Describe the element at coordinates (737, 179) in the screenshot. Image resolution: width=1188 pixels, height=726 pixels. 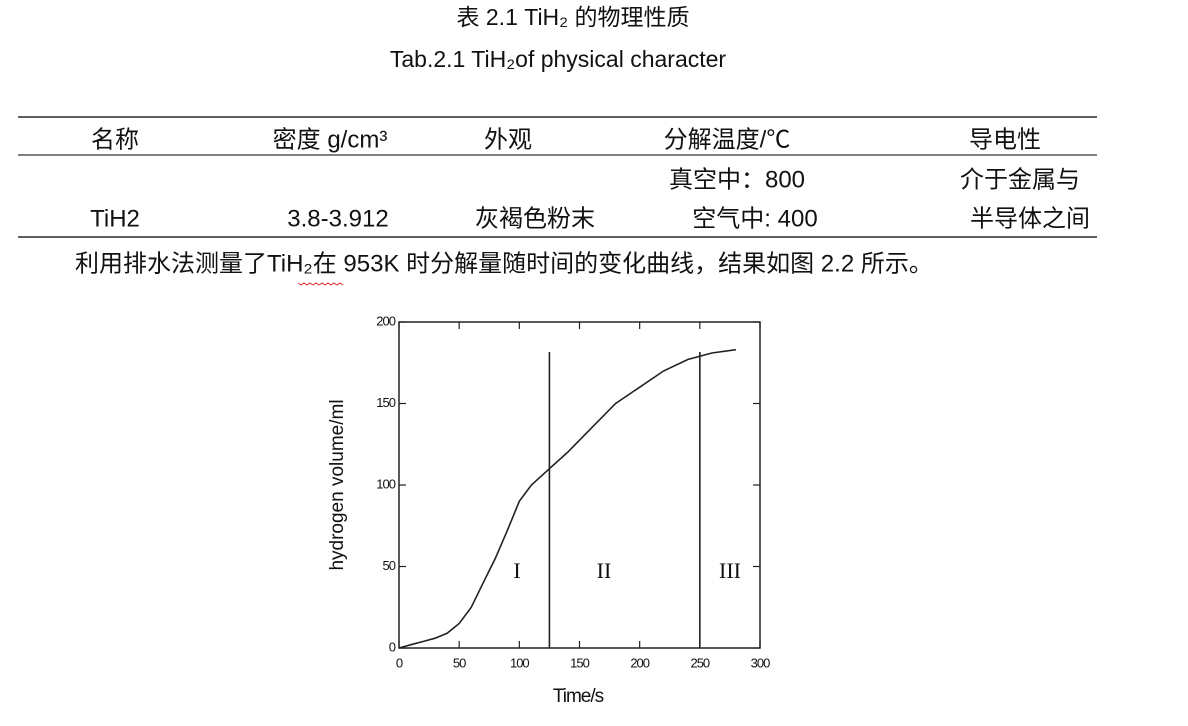
I see `table-cell: 真空中：800` at that location.